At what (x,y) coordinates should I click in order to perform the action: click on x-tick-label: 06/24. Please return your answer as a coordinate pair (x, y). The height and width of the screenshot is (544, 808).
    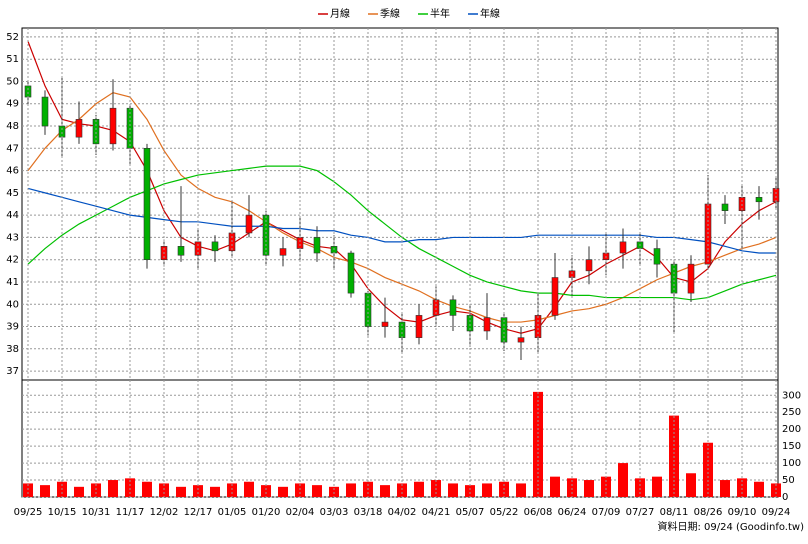
    Looking at the image, I should click on (572, 512).